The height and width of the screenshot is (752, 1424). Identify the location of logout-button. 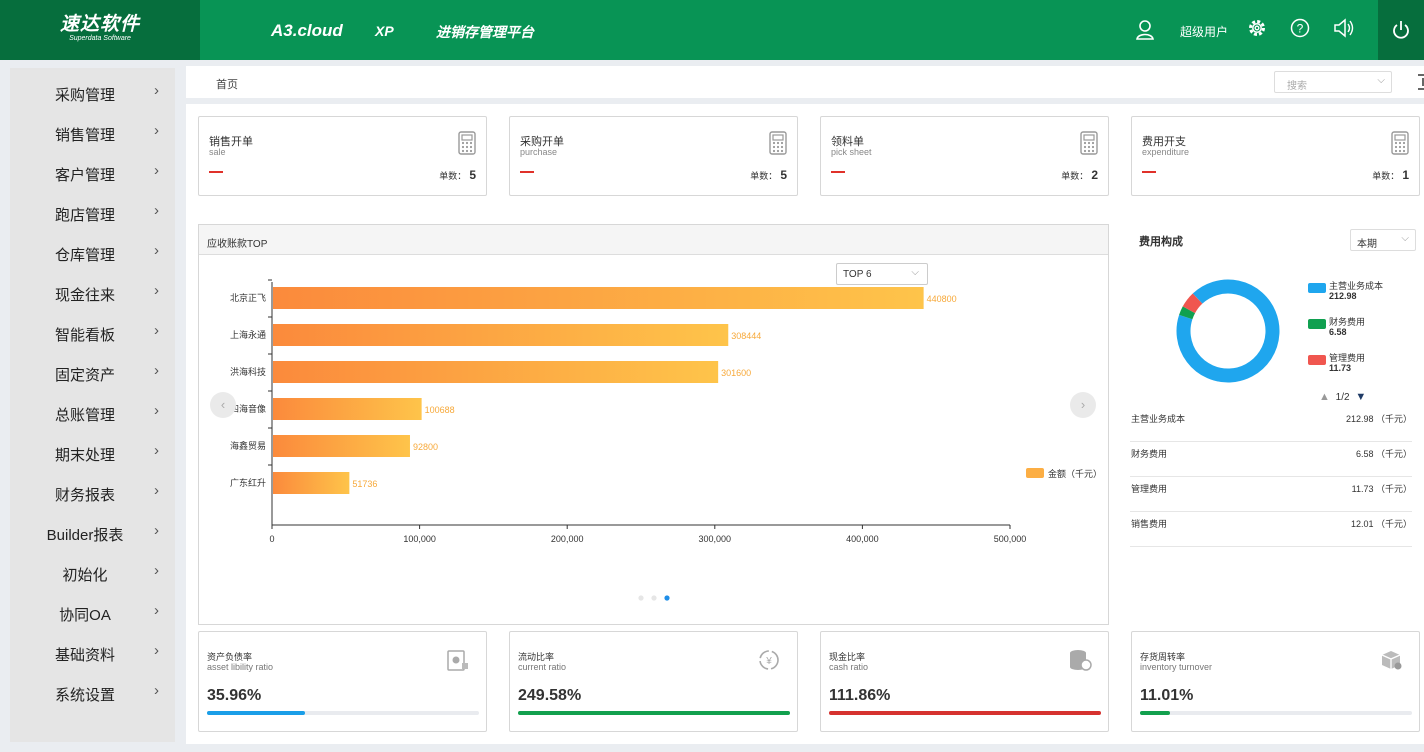
(1401, 30).